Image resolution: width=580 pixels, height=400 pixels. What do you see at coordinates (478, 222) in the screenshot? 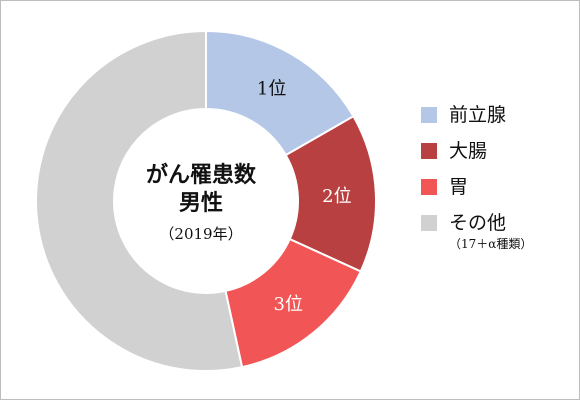
I see `legend-label-other: その他` at bounding box center [478, 222].